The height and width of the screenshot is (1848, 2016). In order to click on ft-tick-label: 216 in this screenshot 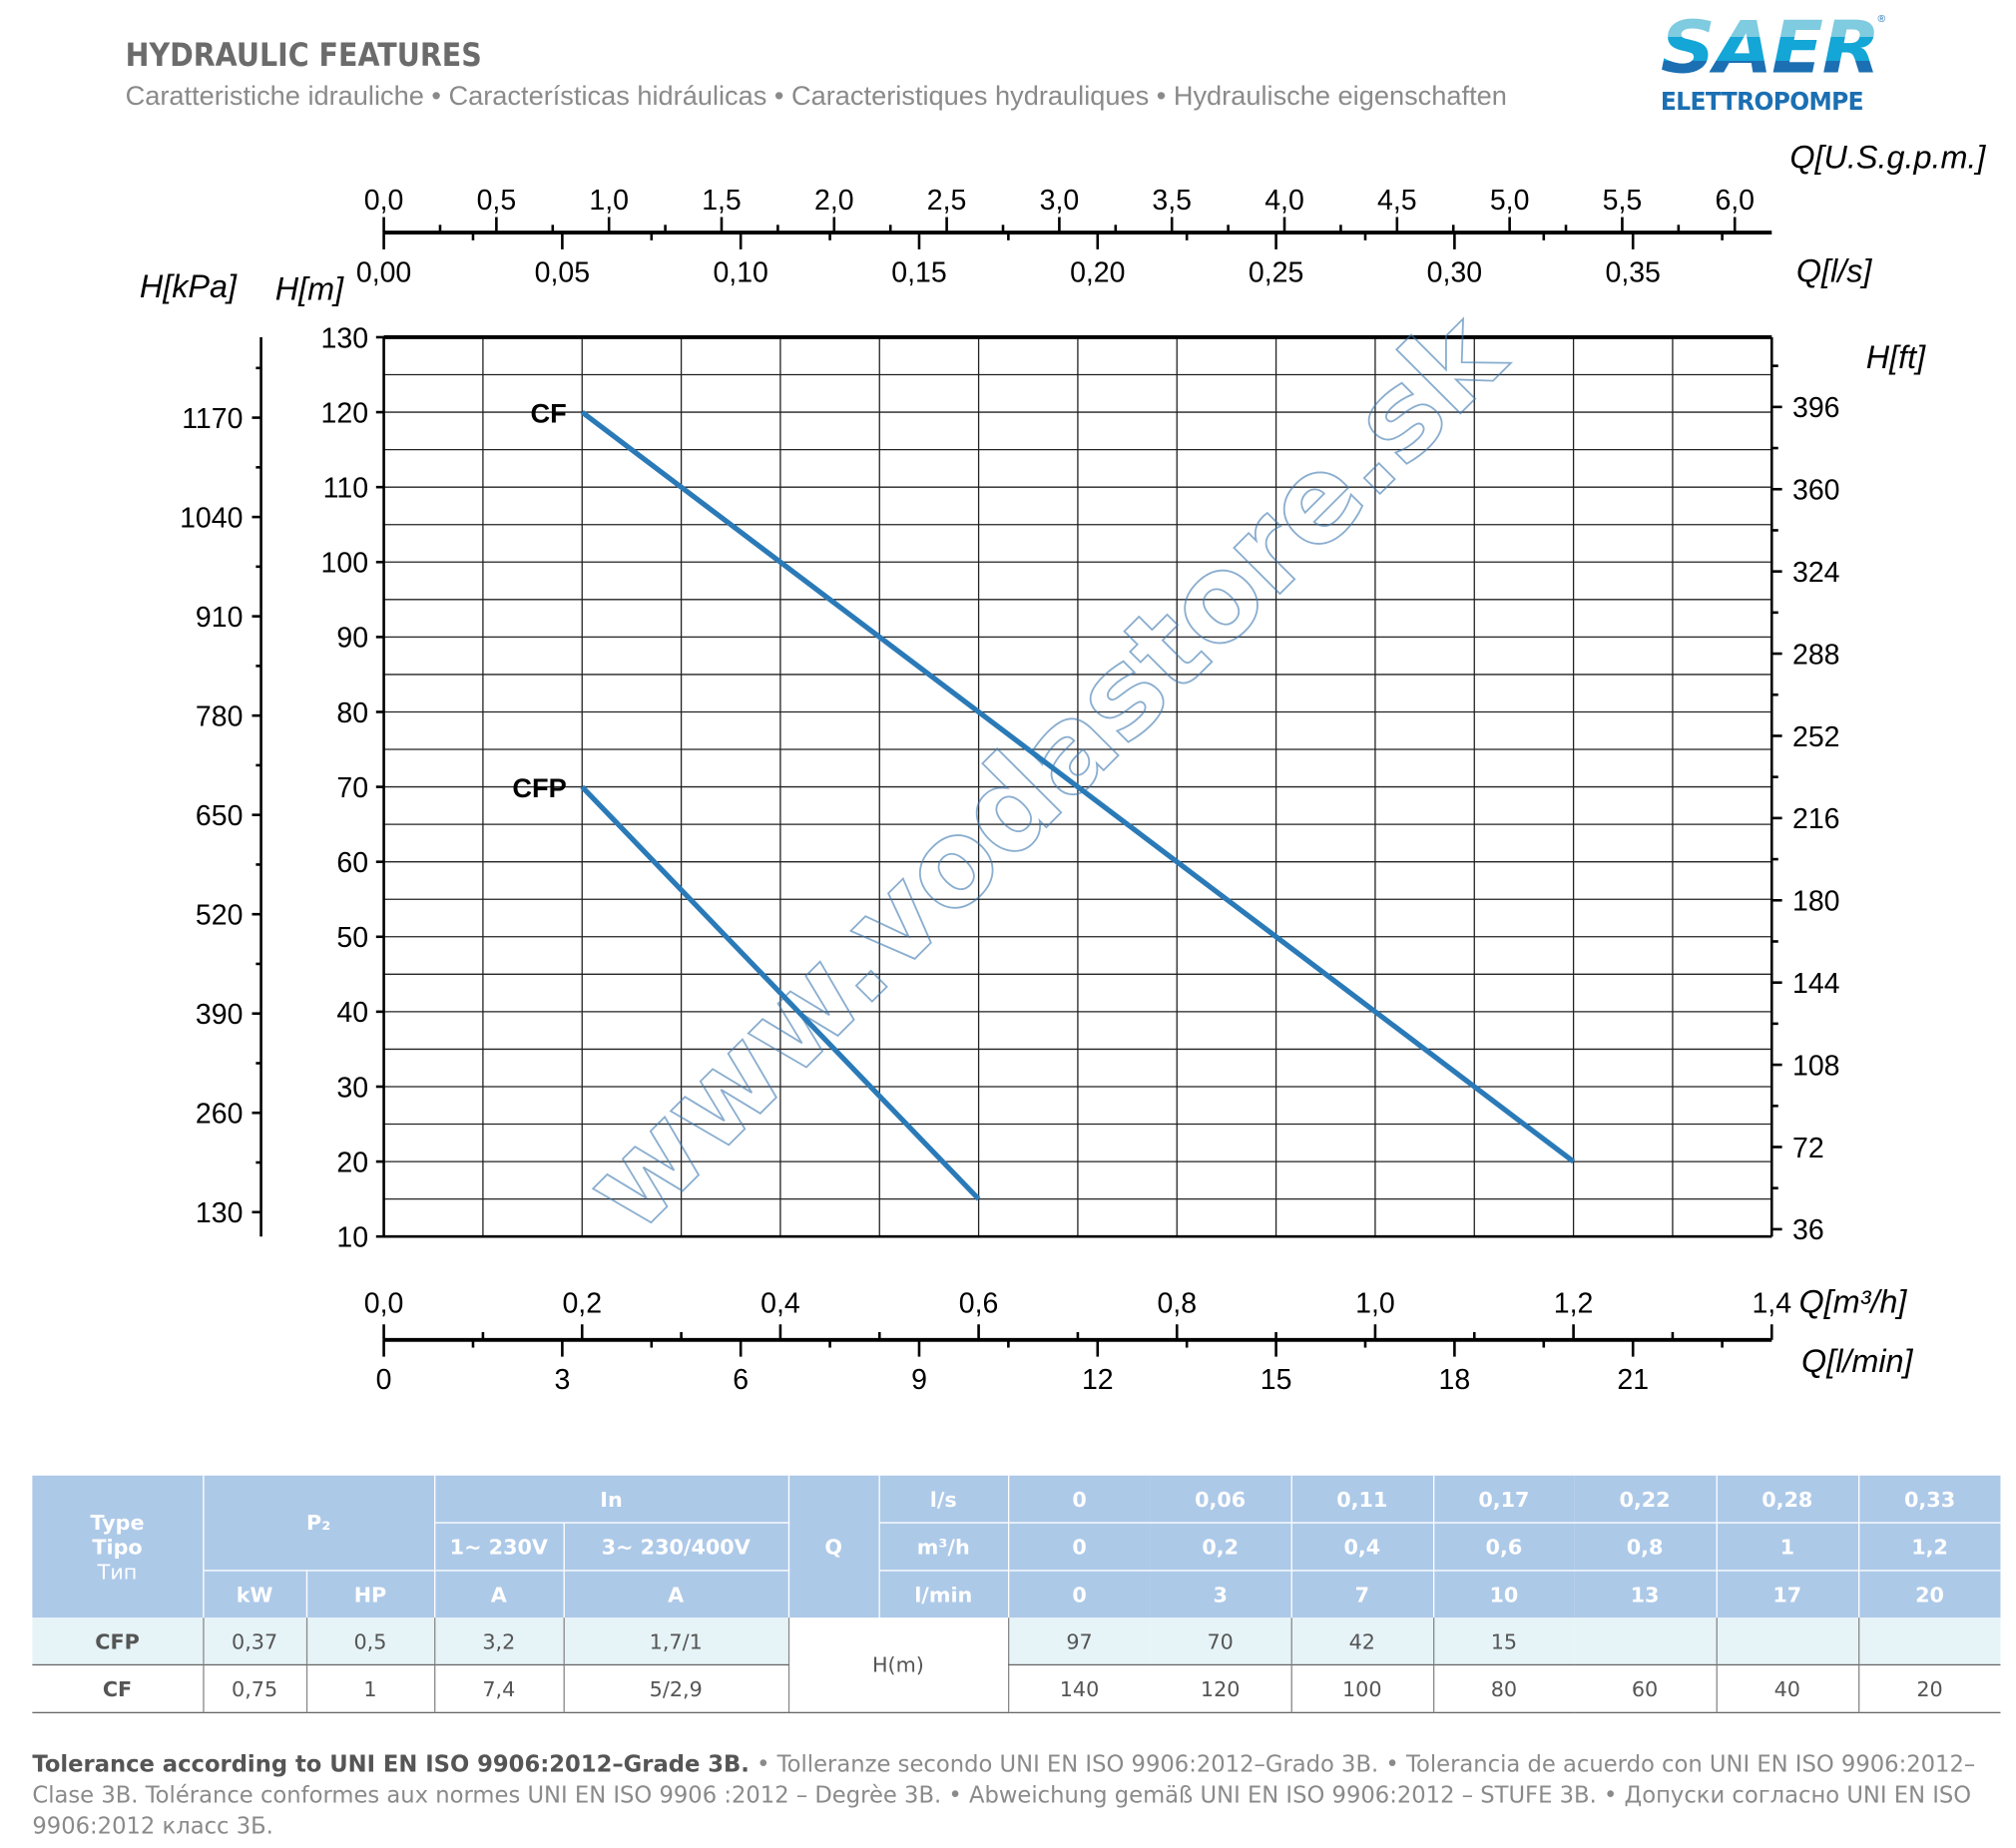, I will do `click(1816, 819)`.